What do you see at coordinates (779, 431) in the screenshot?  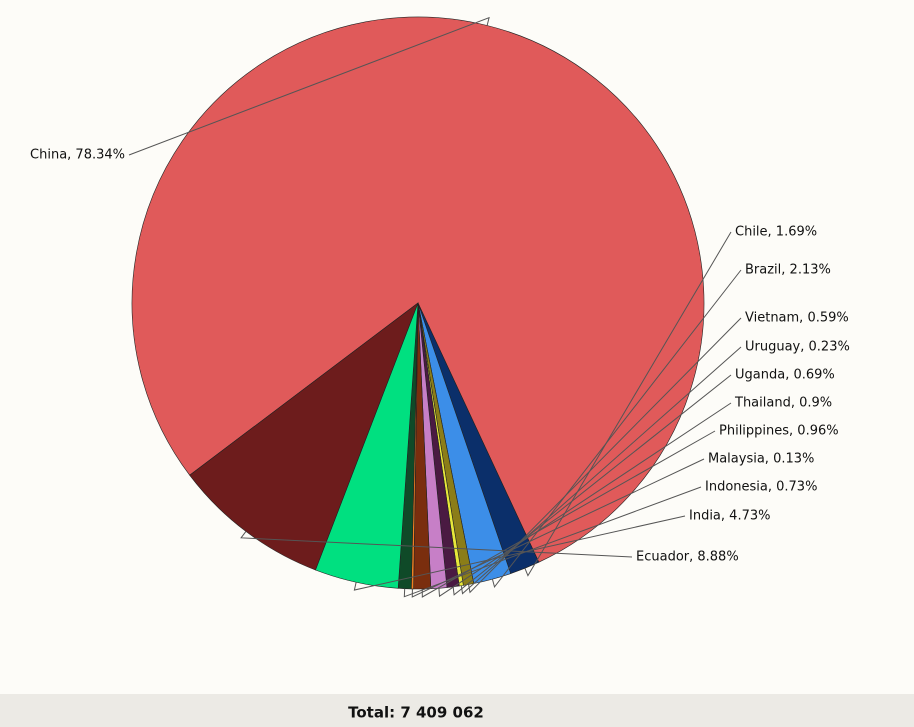 I see `slice-label: Philippines, 0.96%` at bounding box center [779, 431].